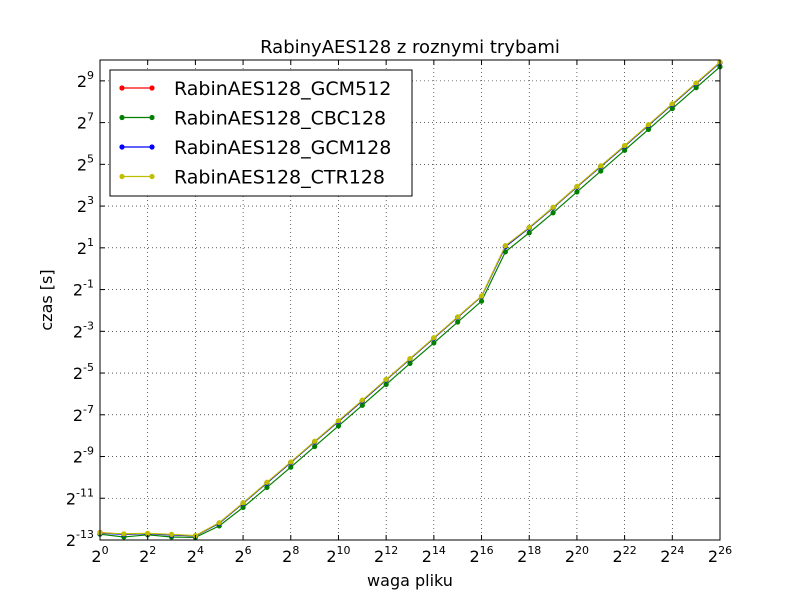 The height and width of the screenshot is (600, 800). I want to click on x-tick-label: 218, so click(529, 555).